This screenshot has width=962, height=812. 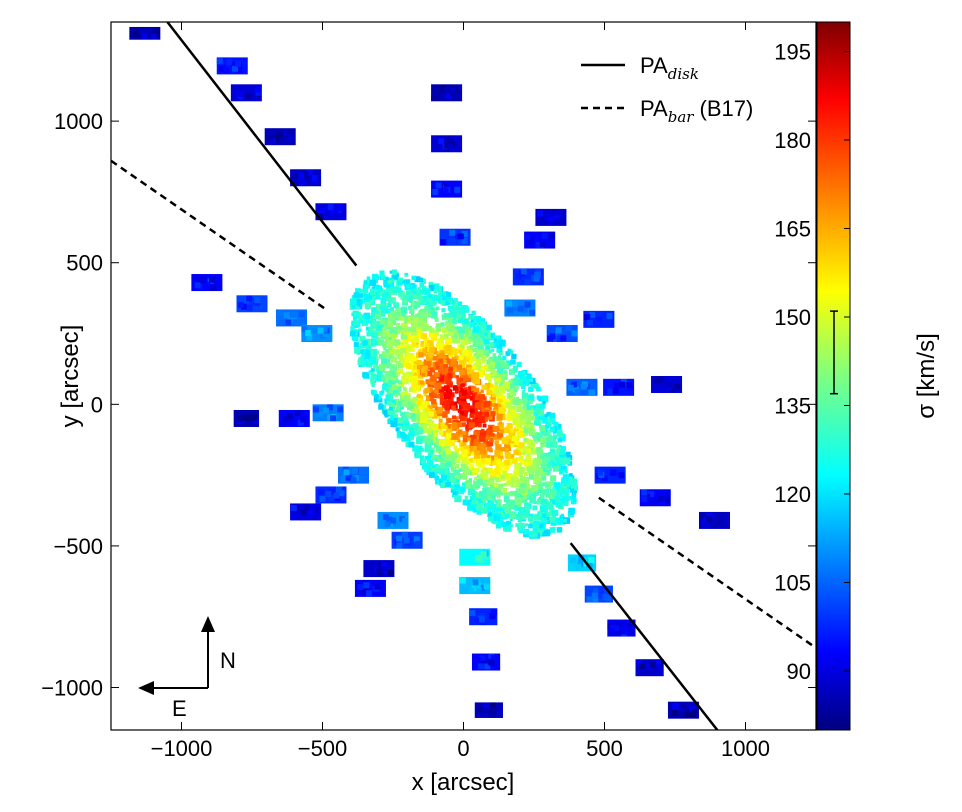 I want to click on field-24-cell, so click(x=484, y=710).